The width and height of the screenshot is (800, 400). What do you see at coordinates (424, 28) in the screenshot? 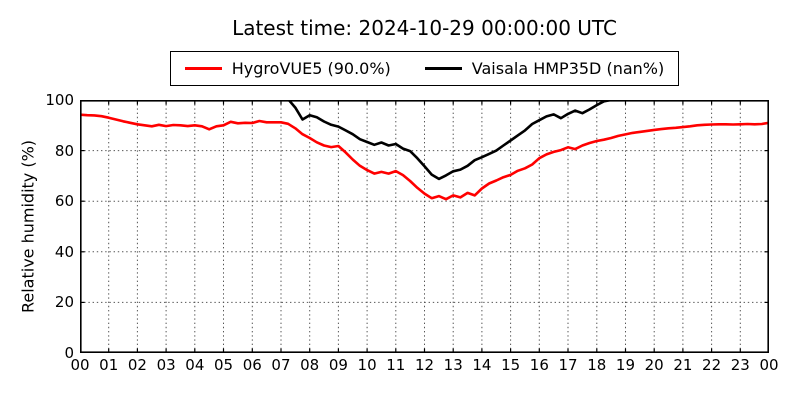
I see `chart-title: Latest time: 2024-10-29 00:00:00 UTC` at bounding box center [424, 28].